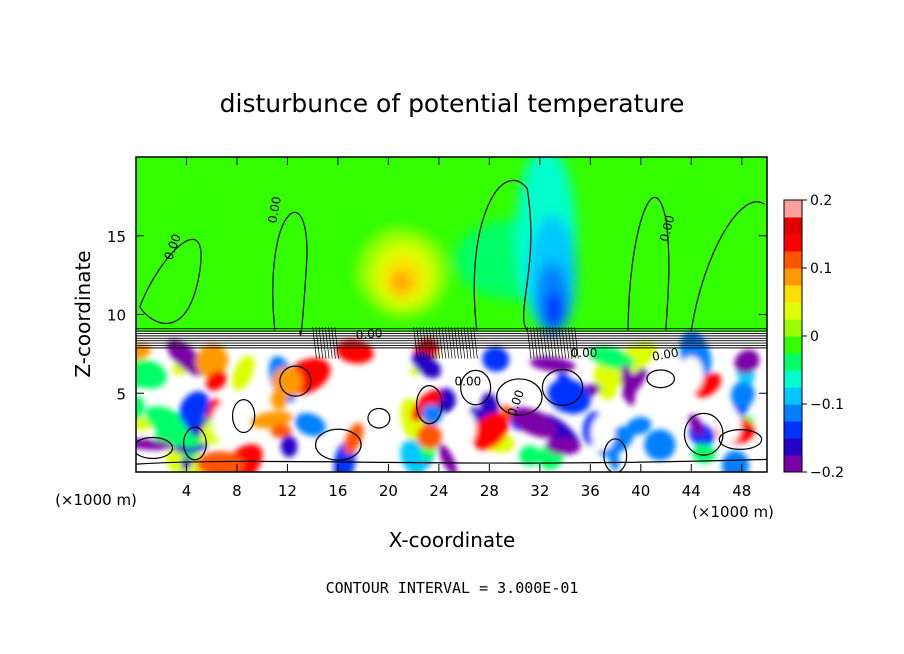 The width and height of the screenshot is (904, 654). Describe the element at coordinates (438, 491) in the screenshot. I see `x-tick-label: 24` at that location.